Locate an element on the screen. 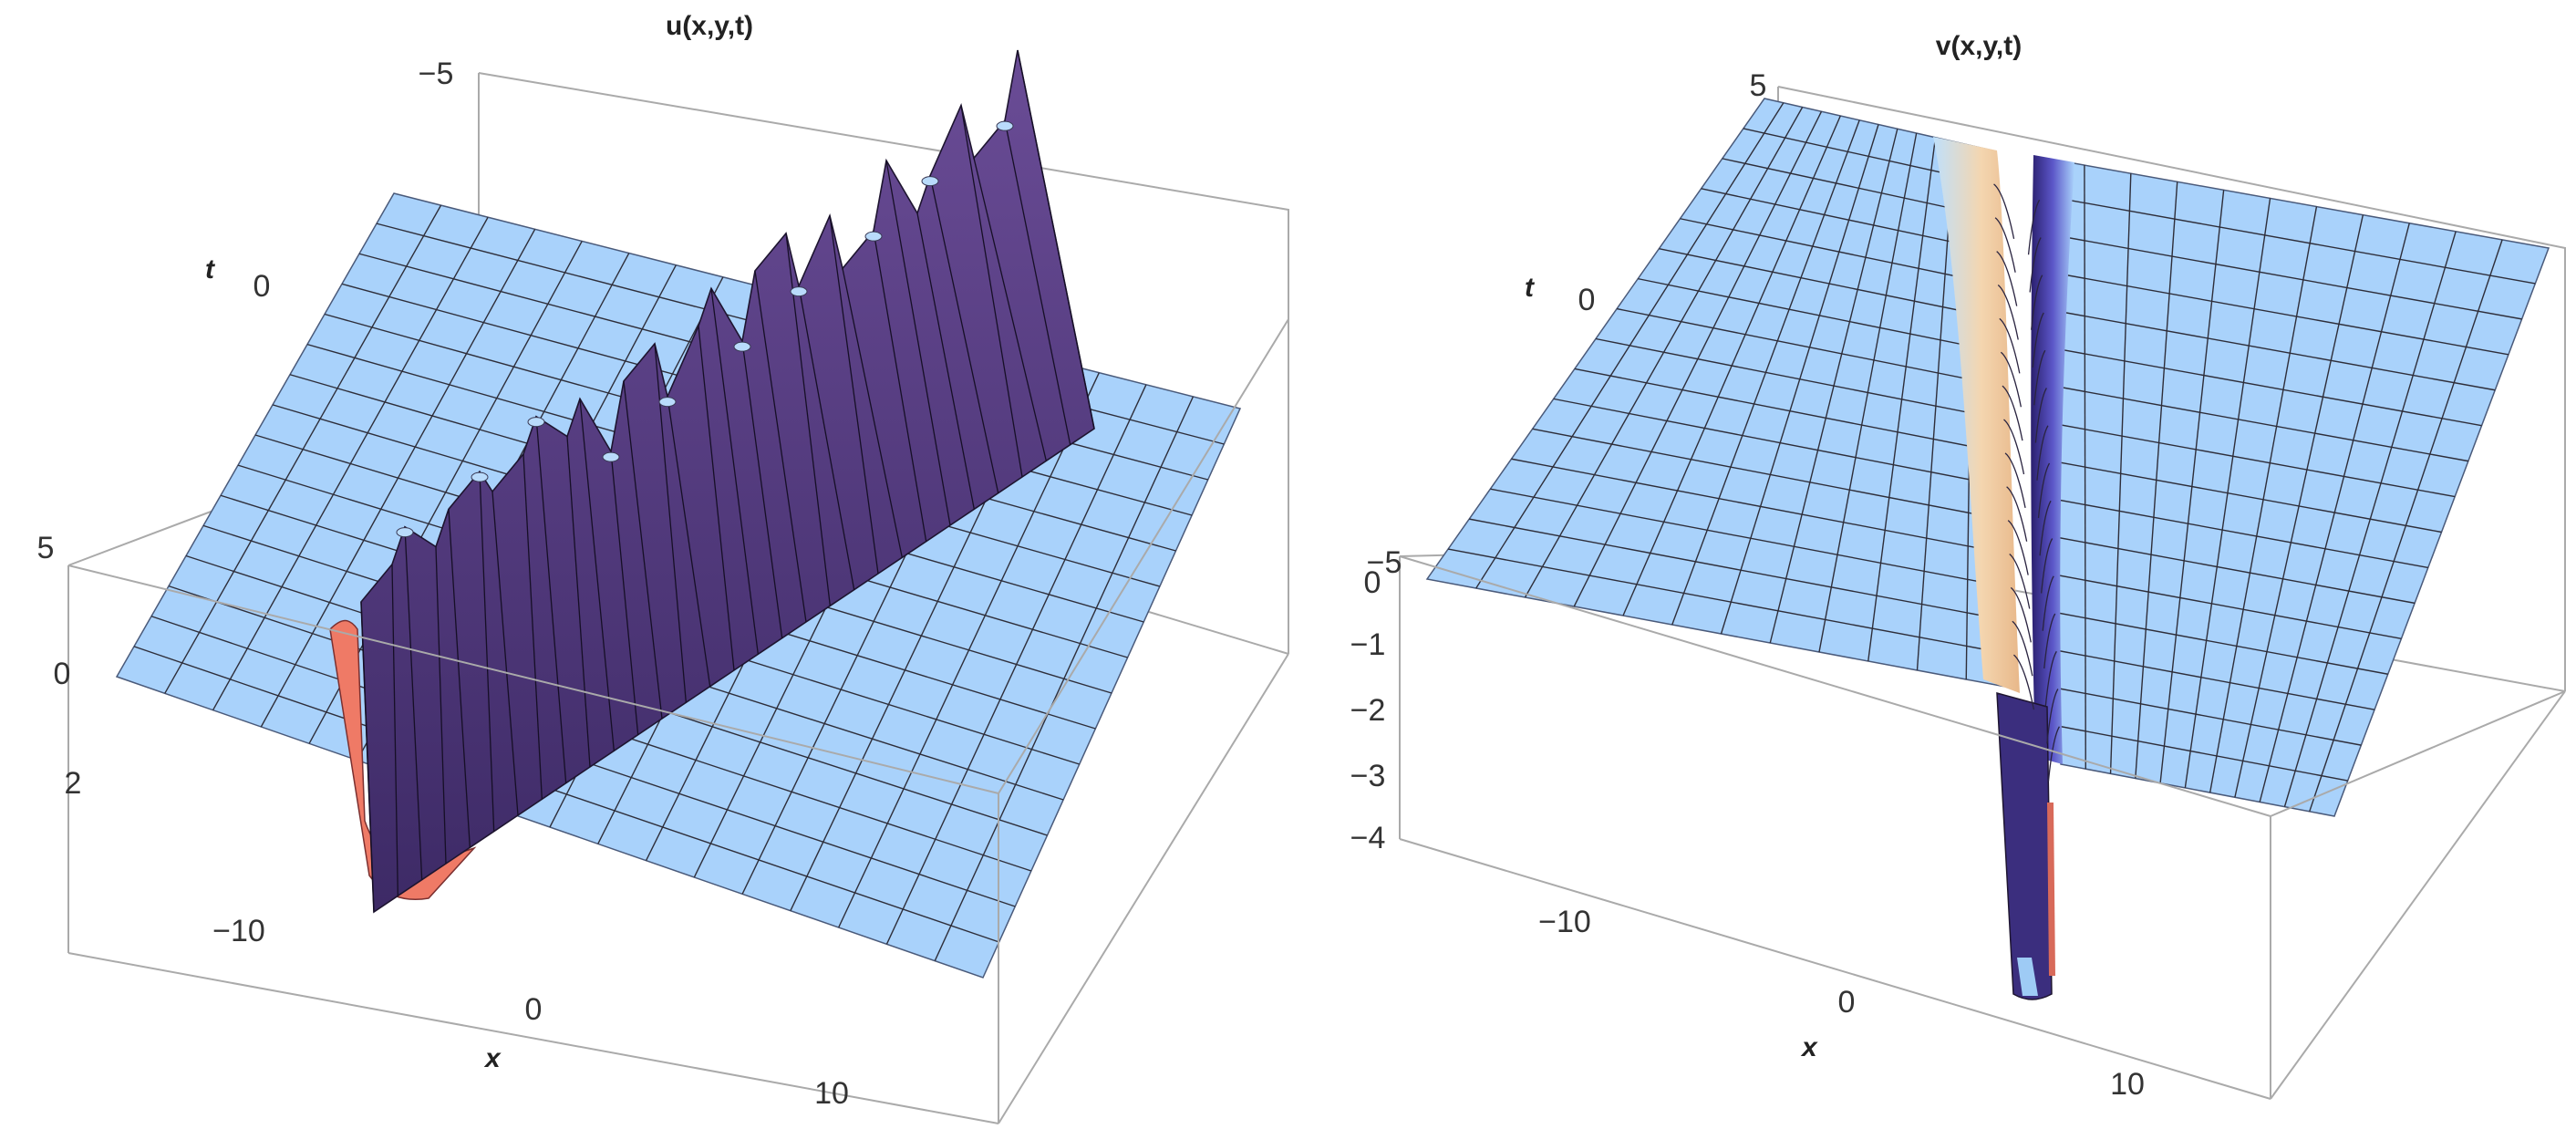 This screenshot has width=2576, height=1129. chart-u-t-tick: 5 is located at coordinates (46, 548).